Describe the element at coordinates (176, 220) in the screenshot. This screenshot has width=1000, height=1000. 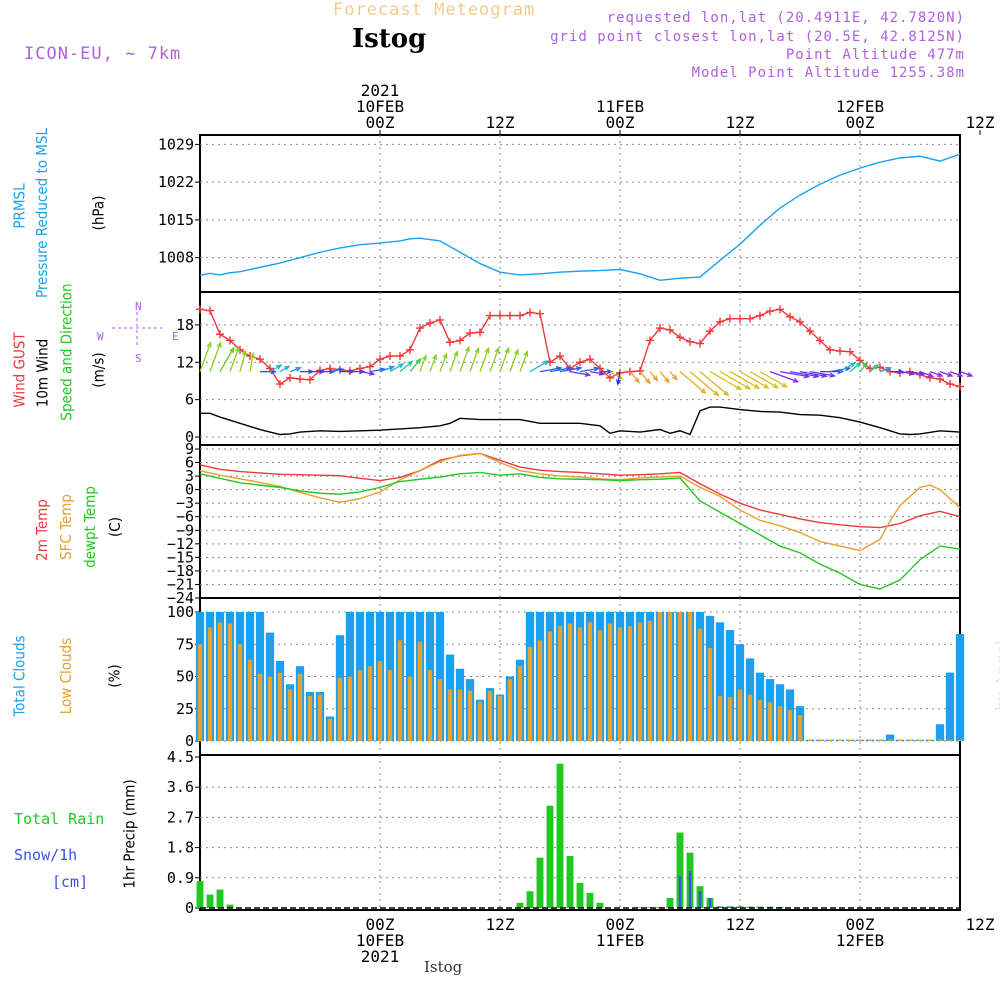
I see `ytick-label-pressure: 1015` at that location.